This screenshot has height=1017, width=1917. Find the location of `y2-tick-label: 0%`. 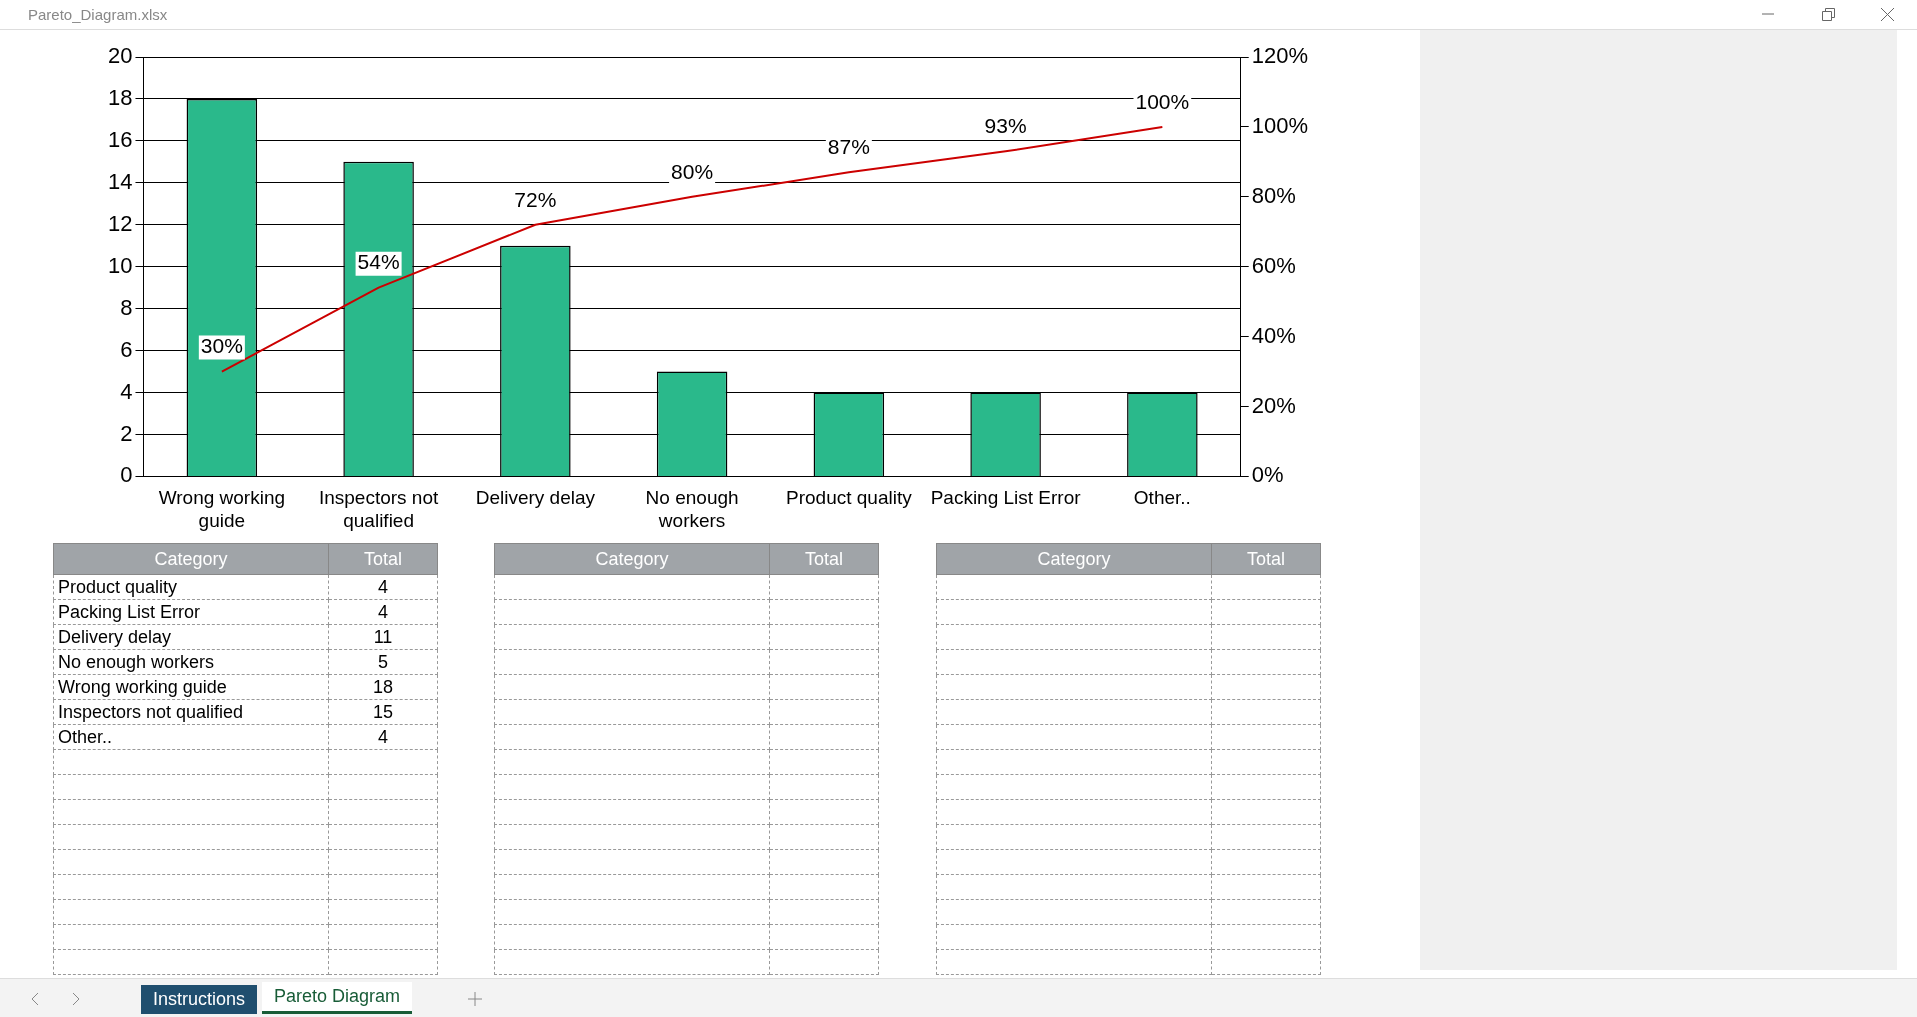

y2-tick-label: 0% is located at coordinates (1267, 475).